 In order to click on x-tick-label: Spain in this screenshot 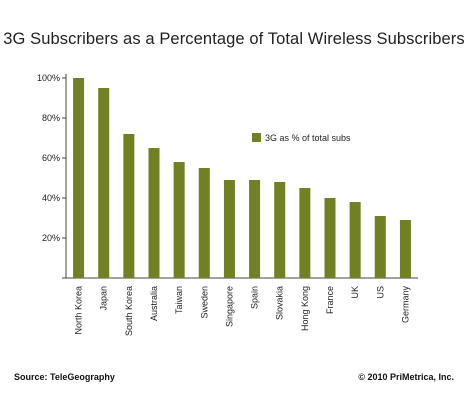, I will do `click(255, 297)`.